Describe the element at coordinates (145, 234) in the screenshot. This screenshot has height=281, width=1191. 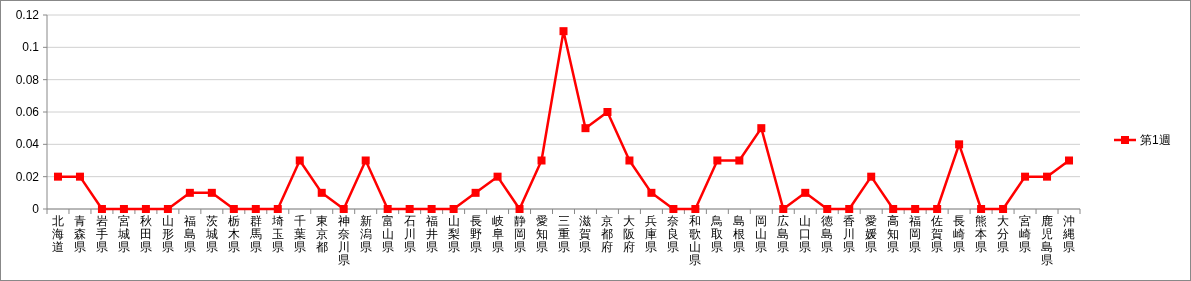
I see `x-tick-label: 秋田県` at that location.